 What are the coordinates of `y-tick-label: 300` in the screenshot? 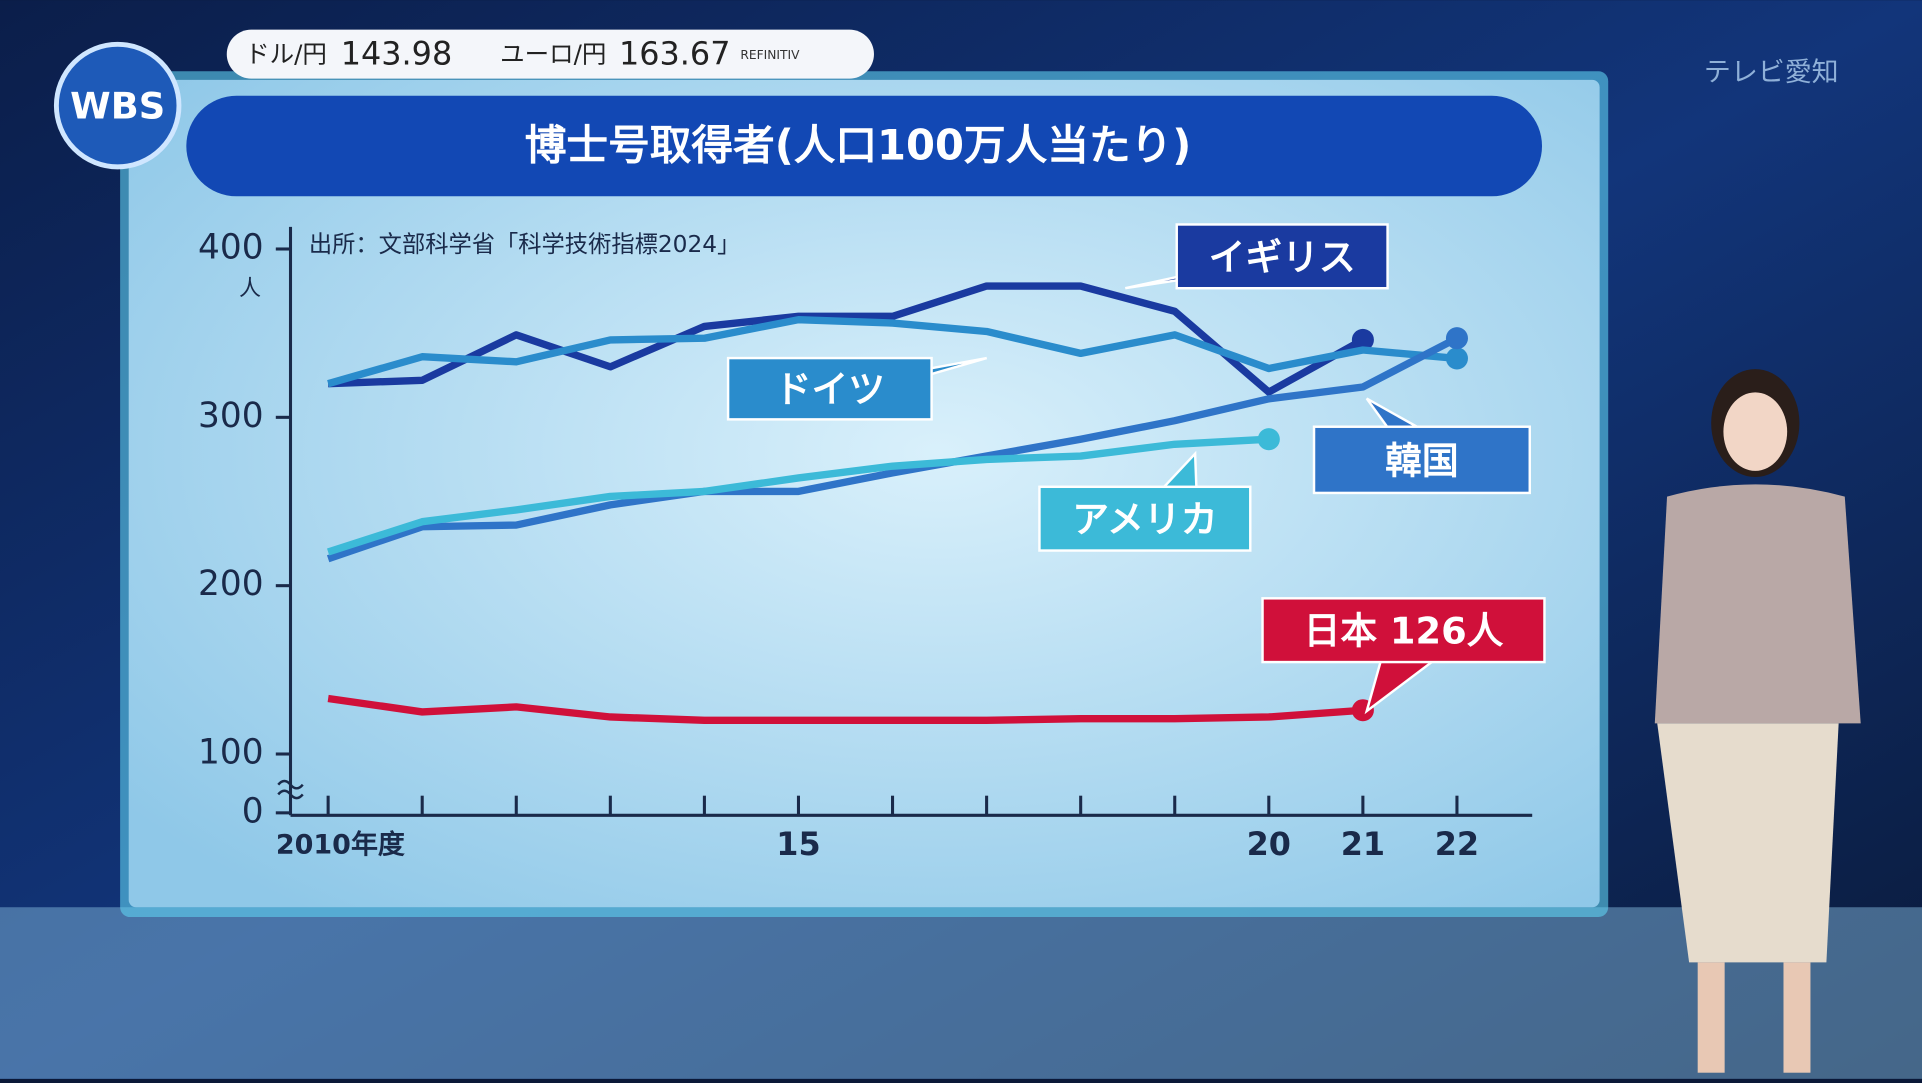 It's located at (231, 416).